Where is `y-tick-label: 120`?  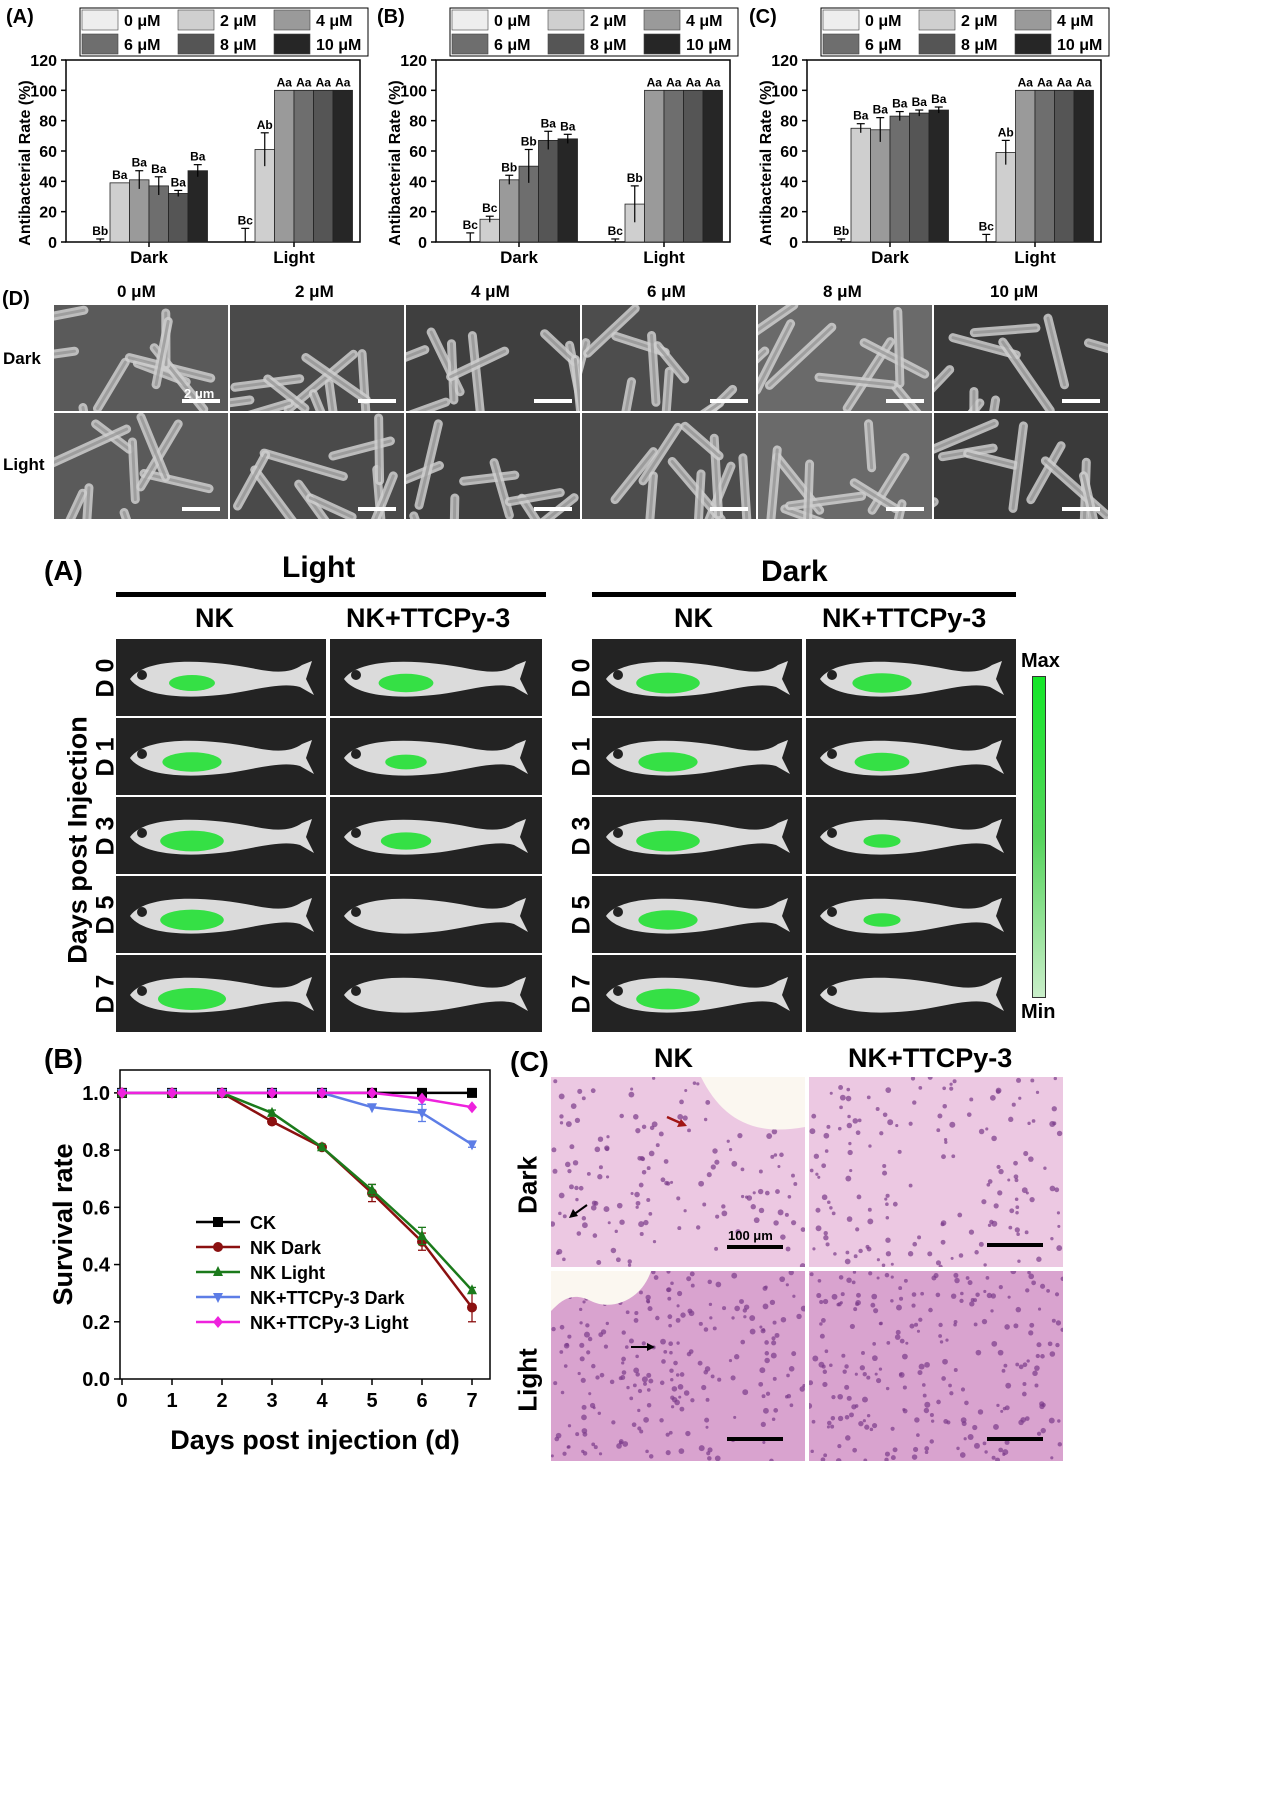
y-tick-label: 120 is located at coordinates (43, 61).